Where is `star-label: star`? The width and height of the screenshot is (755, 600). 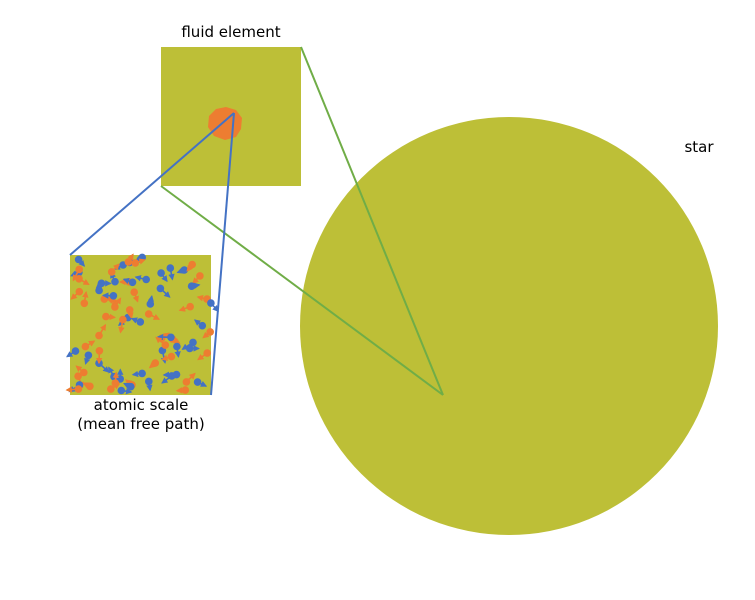 star-label: star is located at coordinates (699, 147).